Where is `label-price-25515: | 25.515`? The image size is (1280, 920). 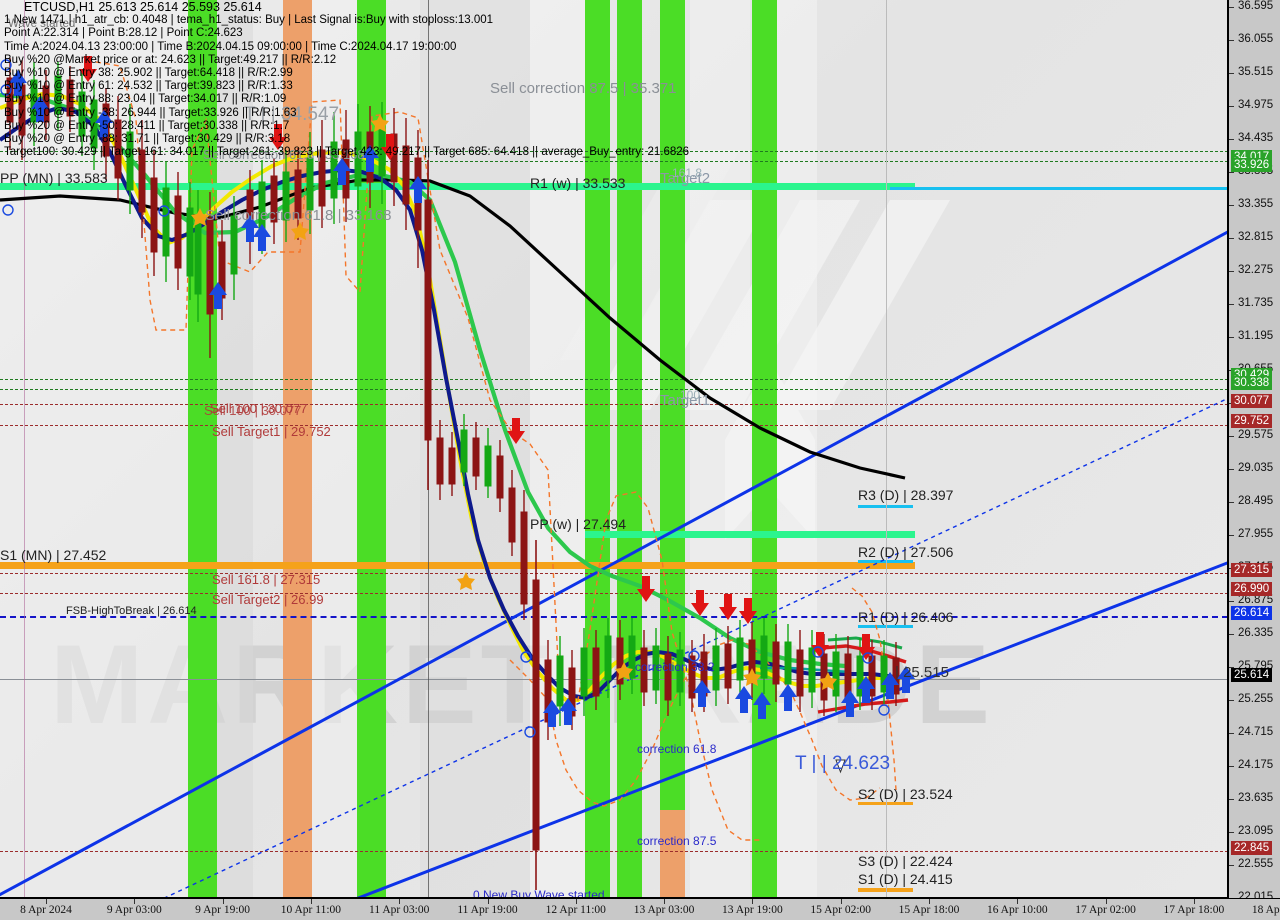
label-price-25515: | 25.515 is located at coordinates (922, 672).